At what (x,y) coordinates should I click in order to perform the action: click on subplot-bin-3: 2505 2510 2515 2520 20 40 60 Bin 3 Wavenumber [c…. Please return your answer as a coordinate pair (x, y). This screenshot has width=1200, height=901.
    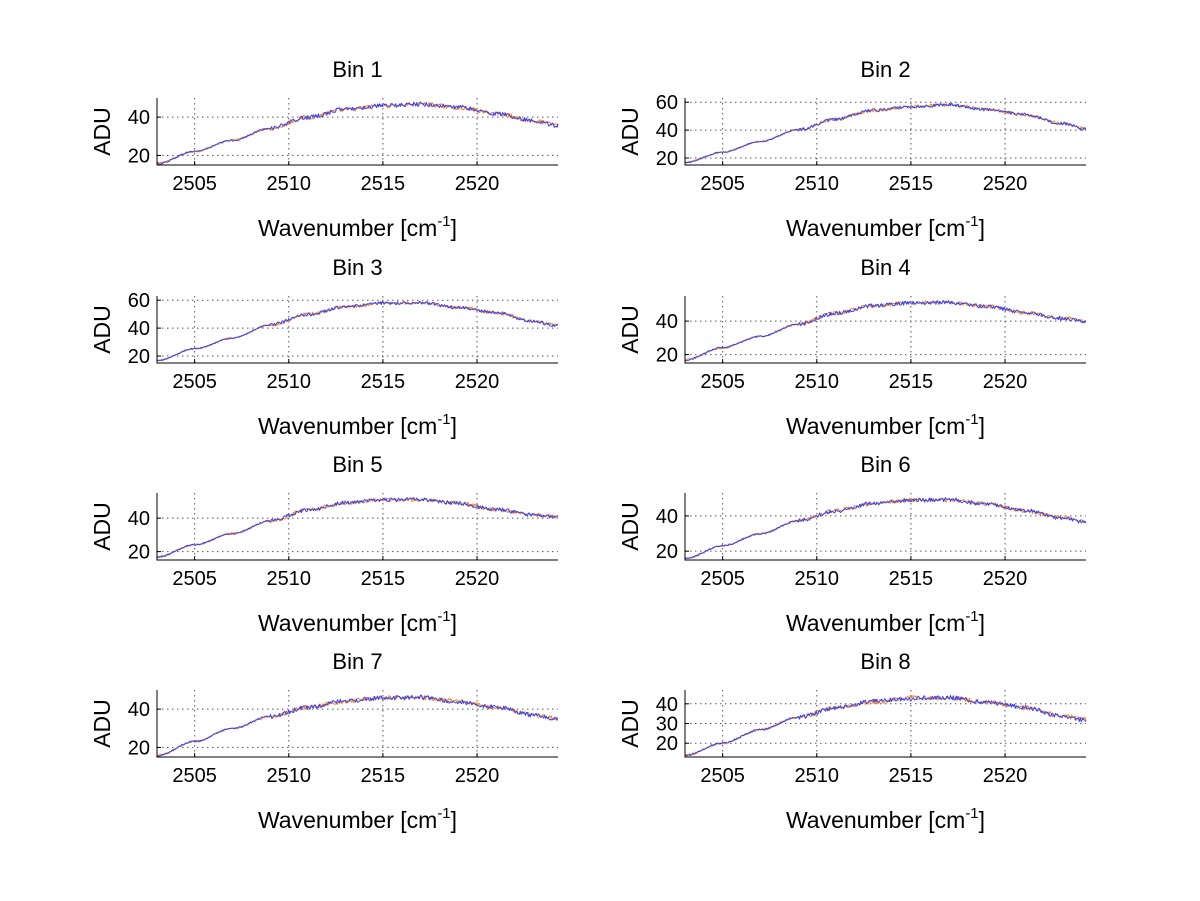
    Looking at the image, I should click on (324, 347).